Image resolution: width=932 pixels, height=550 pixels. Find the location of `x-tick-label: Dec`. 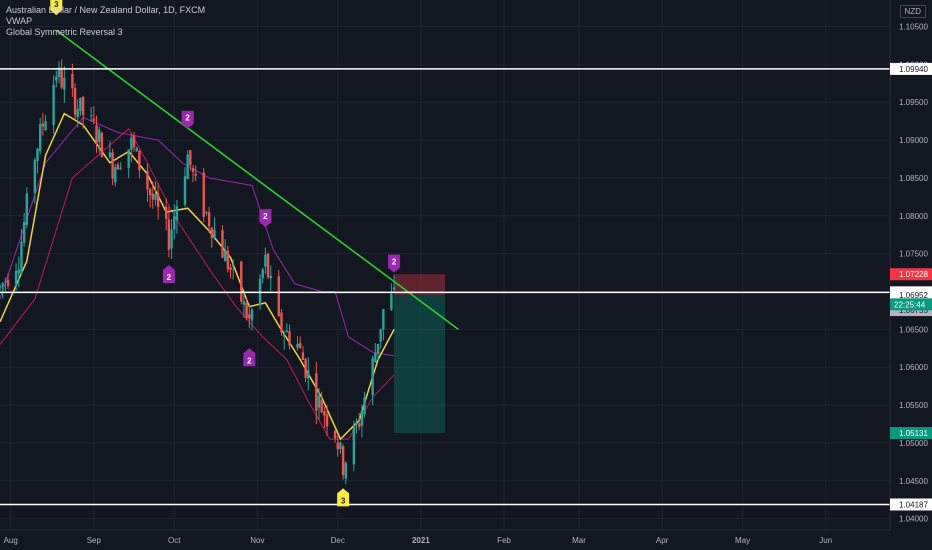

x-tick-label: Dec is located at coordinates (338, 540).